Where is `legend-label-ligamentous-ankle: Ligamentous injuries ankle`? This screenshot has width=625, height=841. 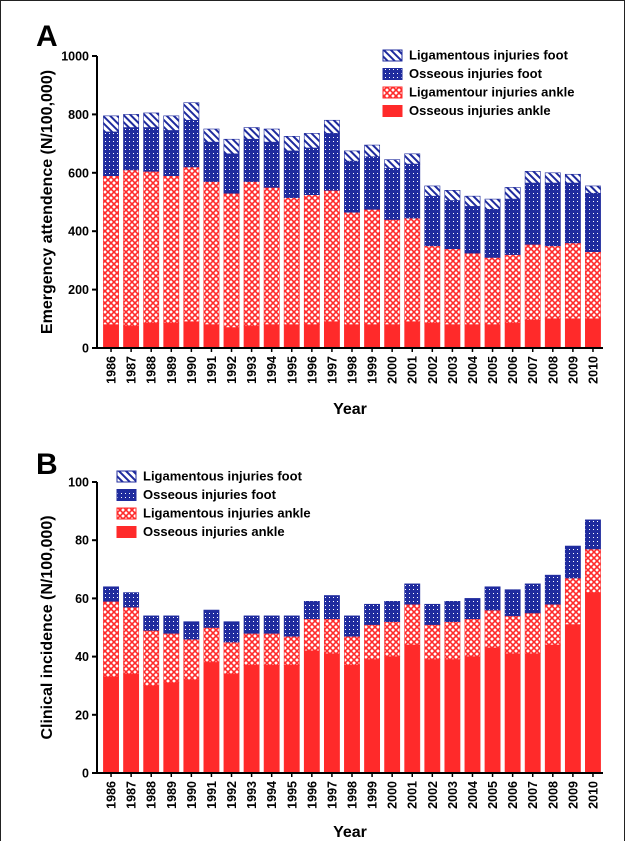
legend-label-ligamentous-ankle: Ligamentous injuries ankle is located at coordinates (227, 513).